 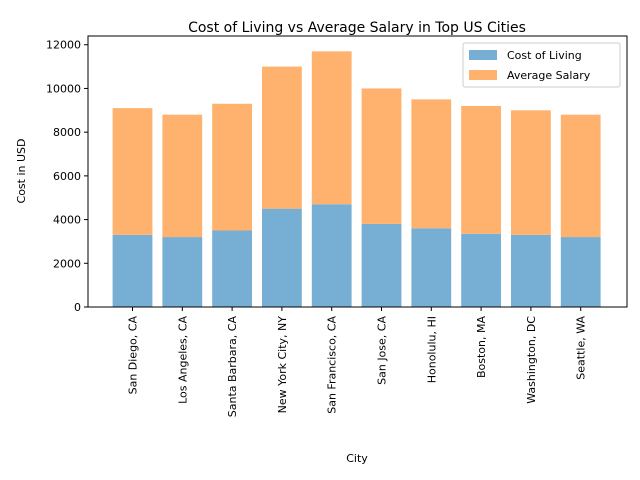 I want to click on y-tick-label-1: 2000, so click(x=67, y=263).